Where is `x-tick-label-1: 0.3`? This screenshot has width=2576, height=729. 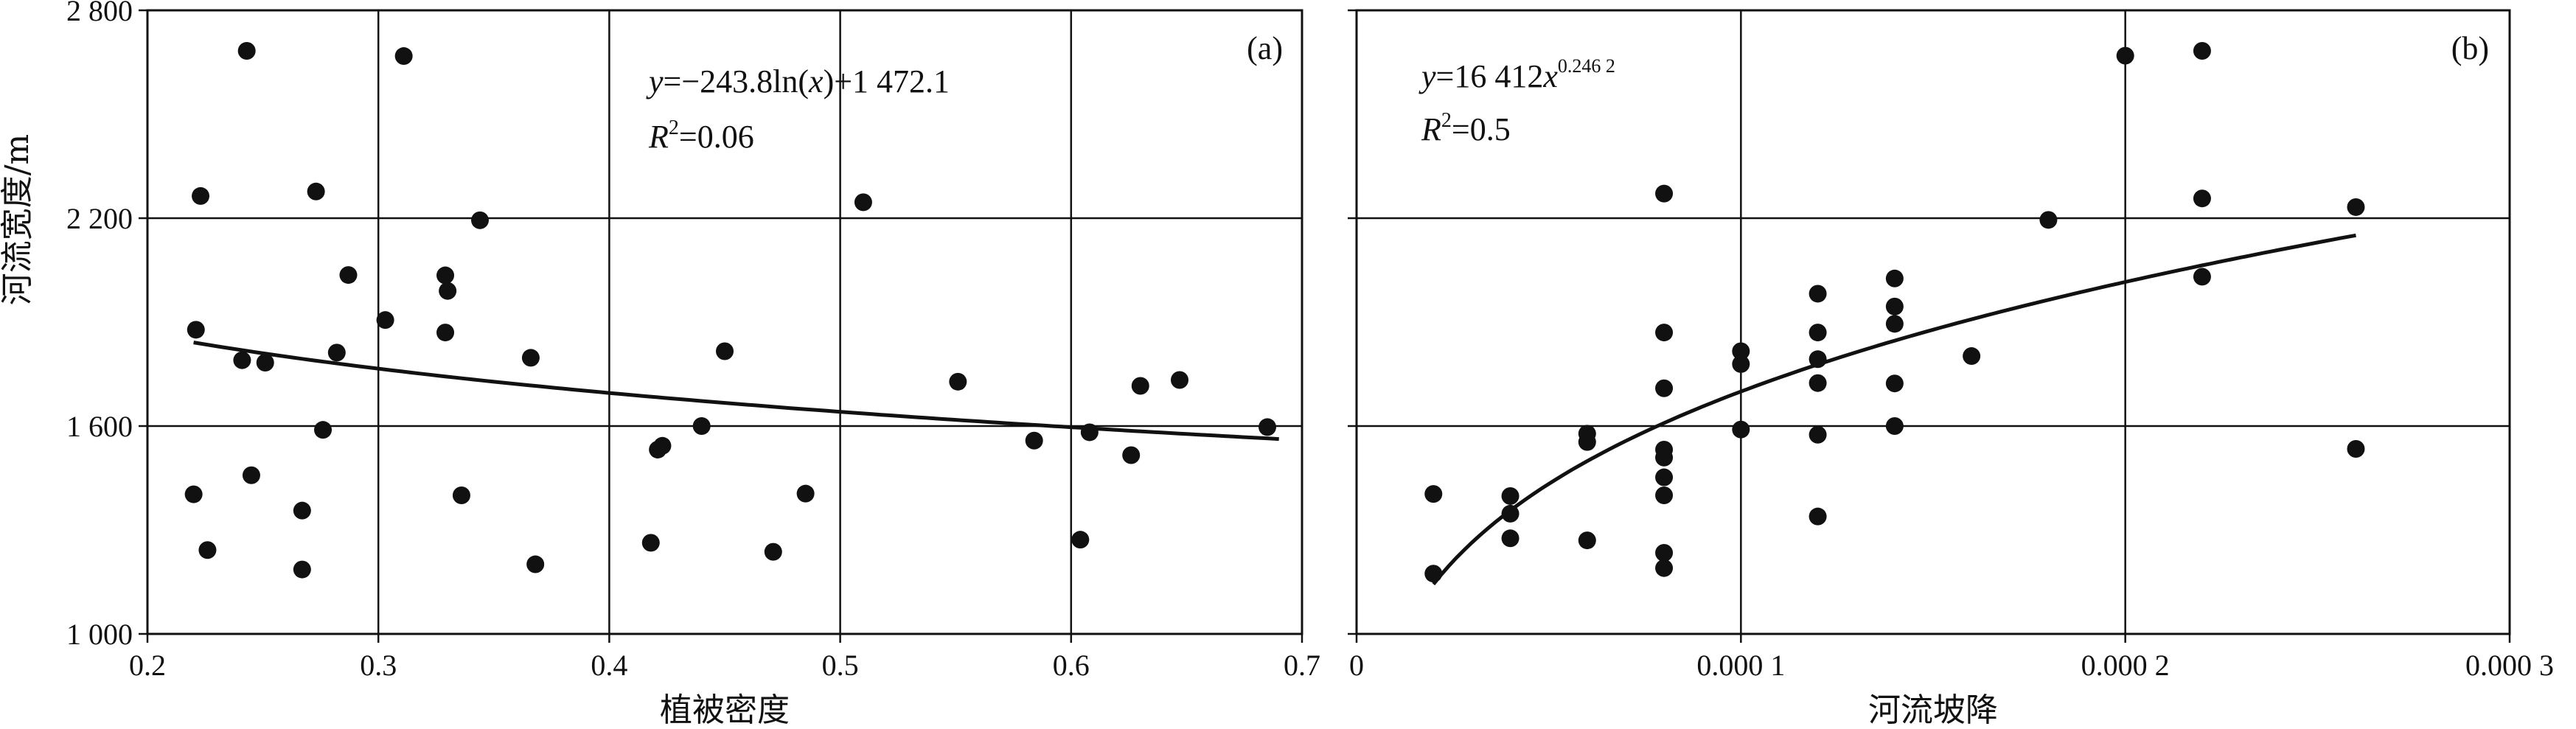 x-tick-label-1: 0.3 is located at coordinates (378, 665).